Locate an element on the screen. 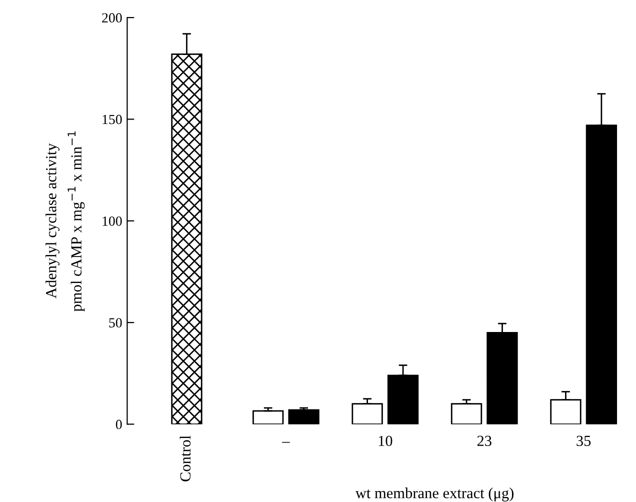  y-tick-label: 50 is located at coordinates (115, 323).